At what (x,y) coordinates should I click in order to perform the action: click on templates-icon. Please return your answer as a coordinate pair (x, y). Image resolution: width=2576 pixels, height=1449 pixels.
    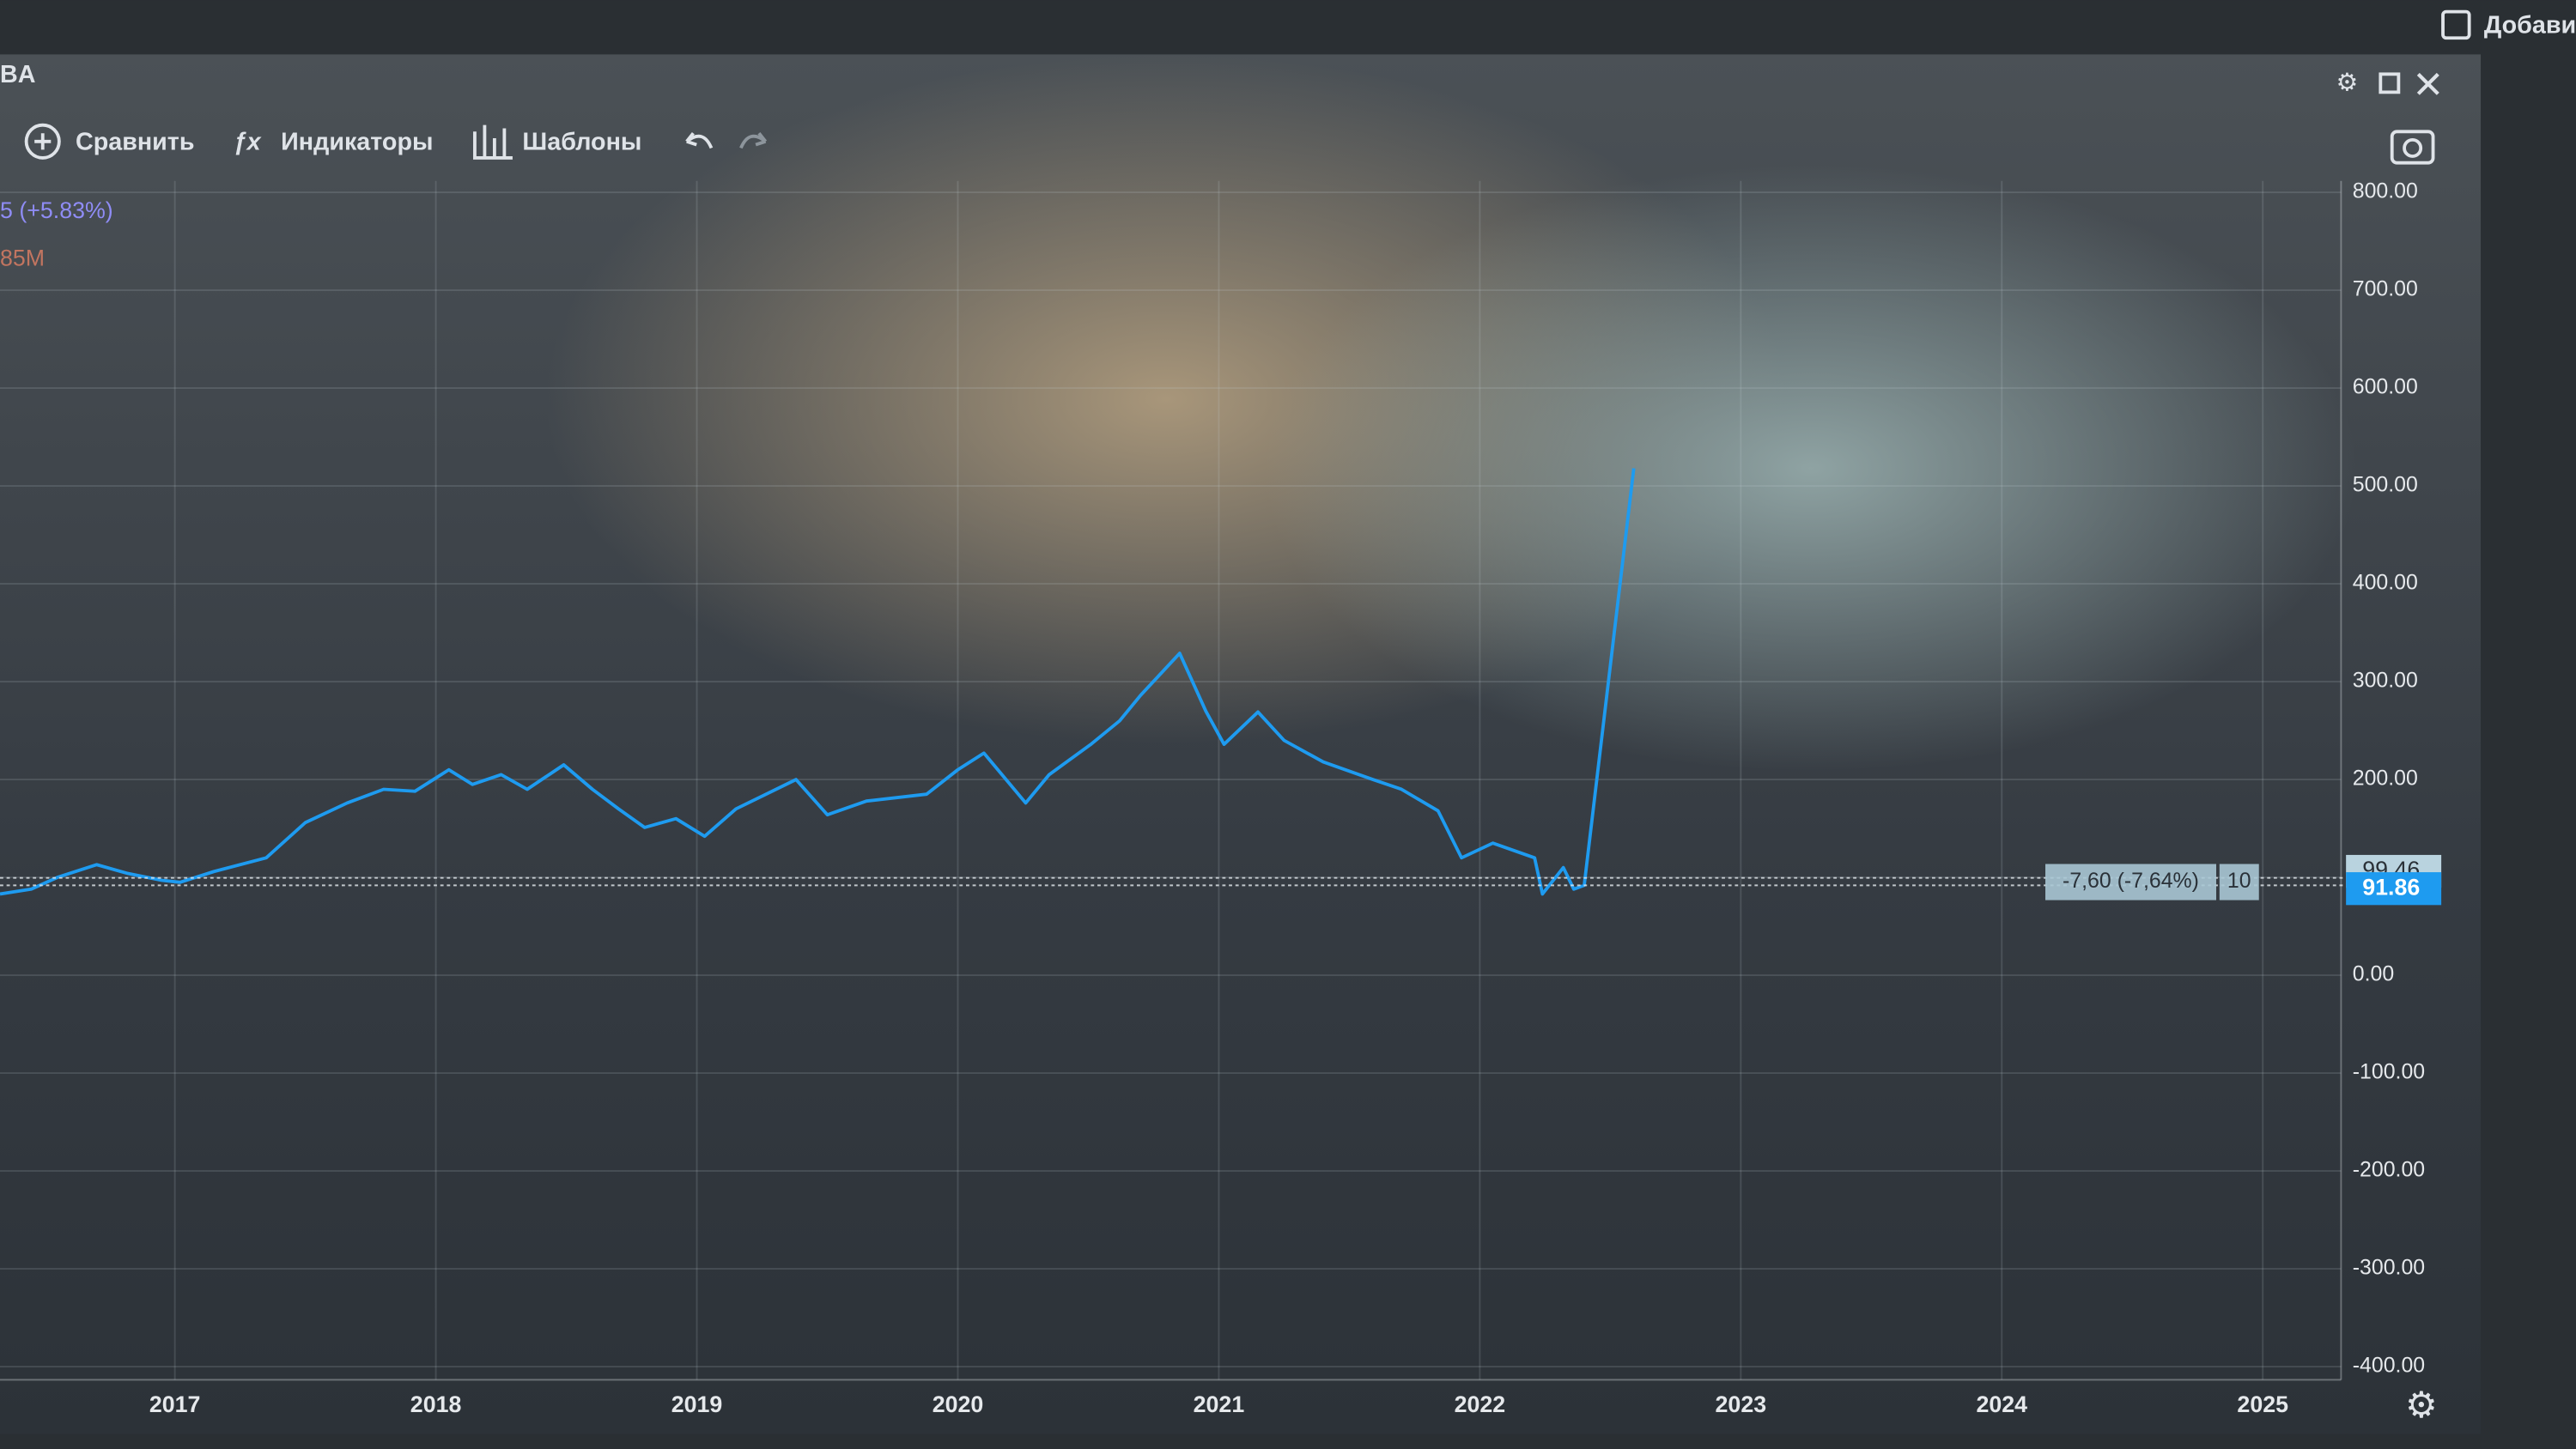
    Looking at the image, I should click on (493, 142).